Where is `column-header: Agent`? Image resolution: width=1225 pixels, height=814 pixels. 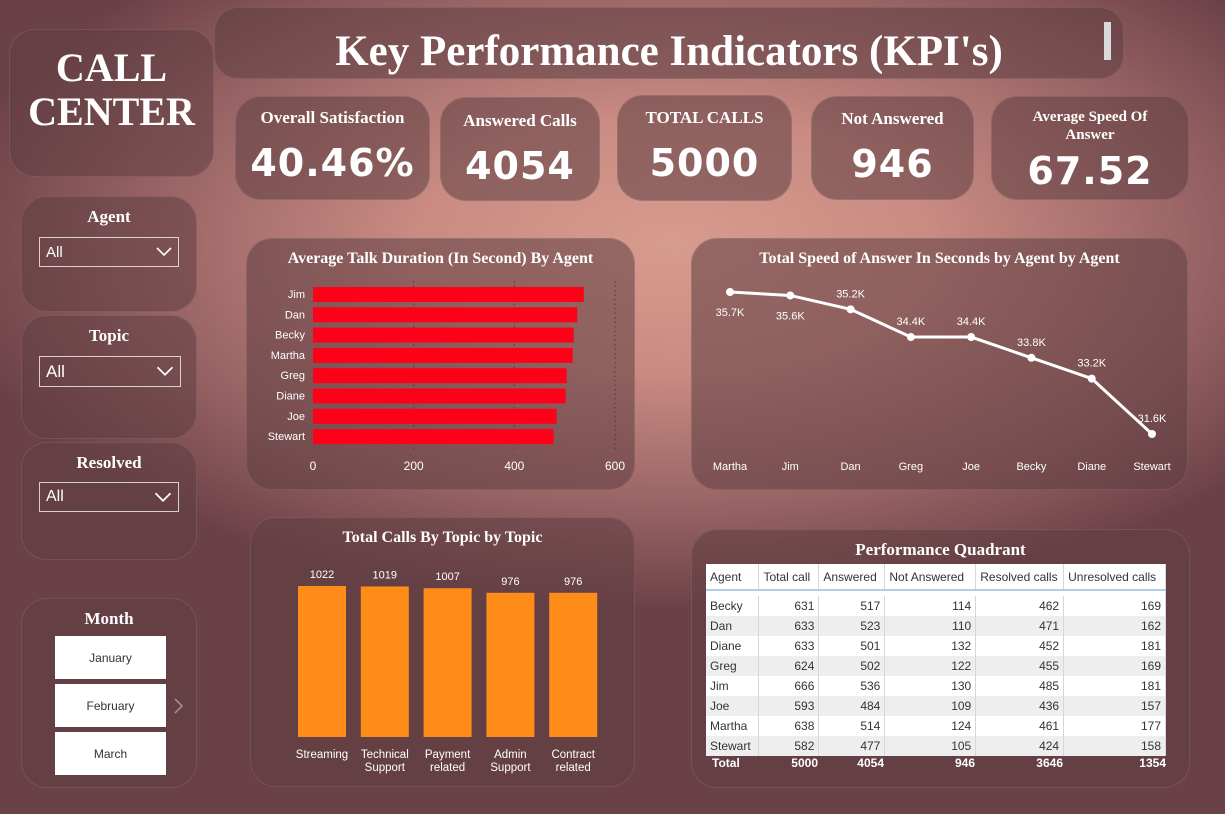
column-header: Agent is located at coordinates (733, 577).